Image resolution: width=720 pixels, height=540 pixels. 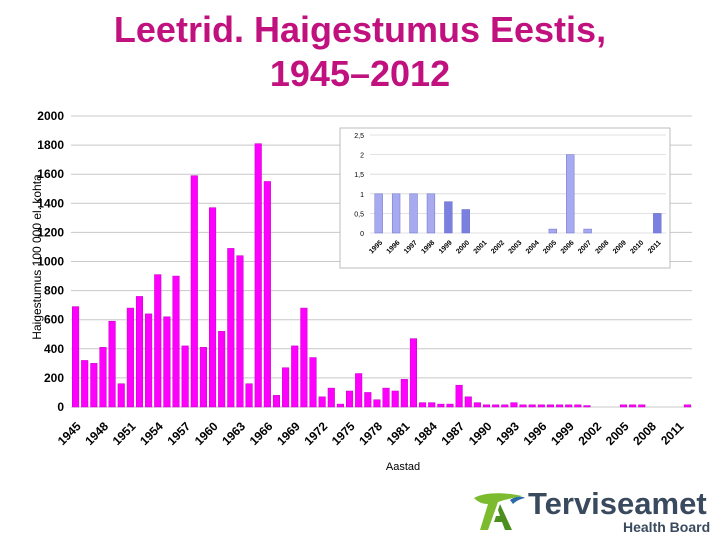 I want to click on bar-2007, so click(x=642, y=406).